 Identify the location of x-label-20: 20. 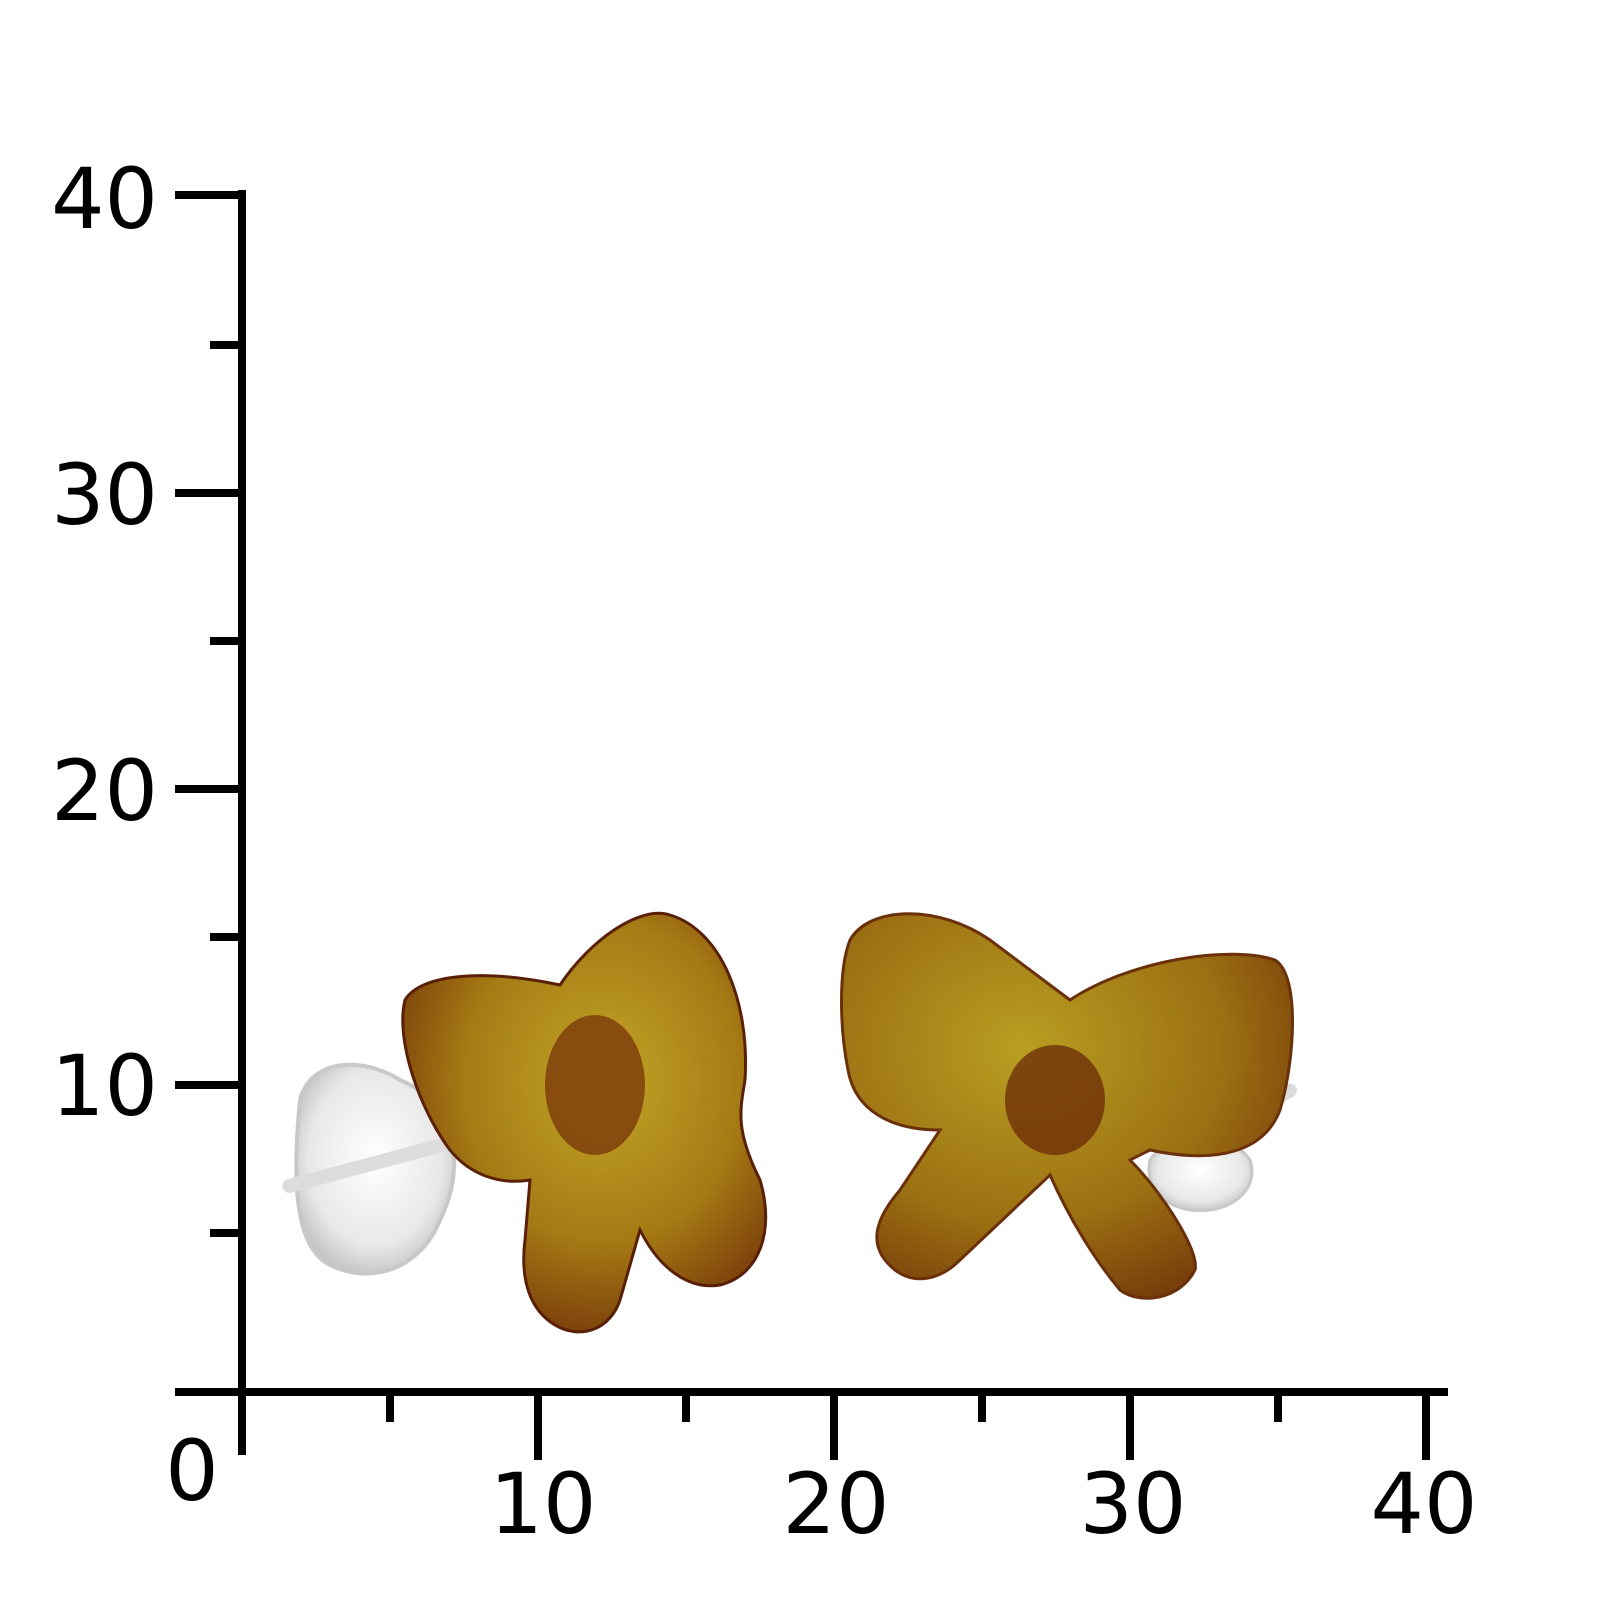
(836, 1504).